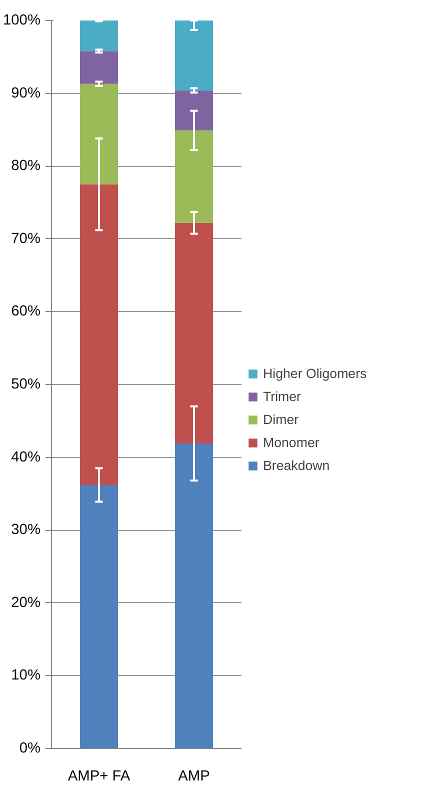 The height and width of the screenshot is (810, 448). Describe the element at coordinates (26, 384) in the screenshot. I see `y-tick-label: 50%` at that location.